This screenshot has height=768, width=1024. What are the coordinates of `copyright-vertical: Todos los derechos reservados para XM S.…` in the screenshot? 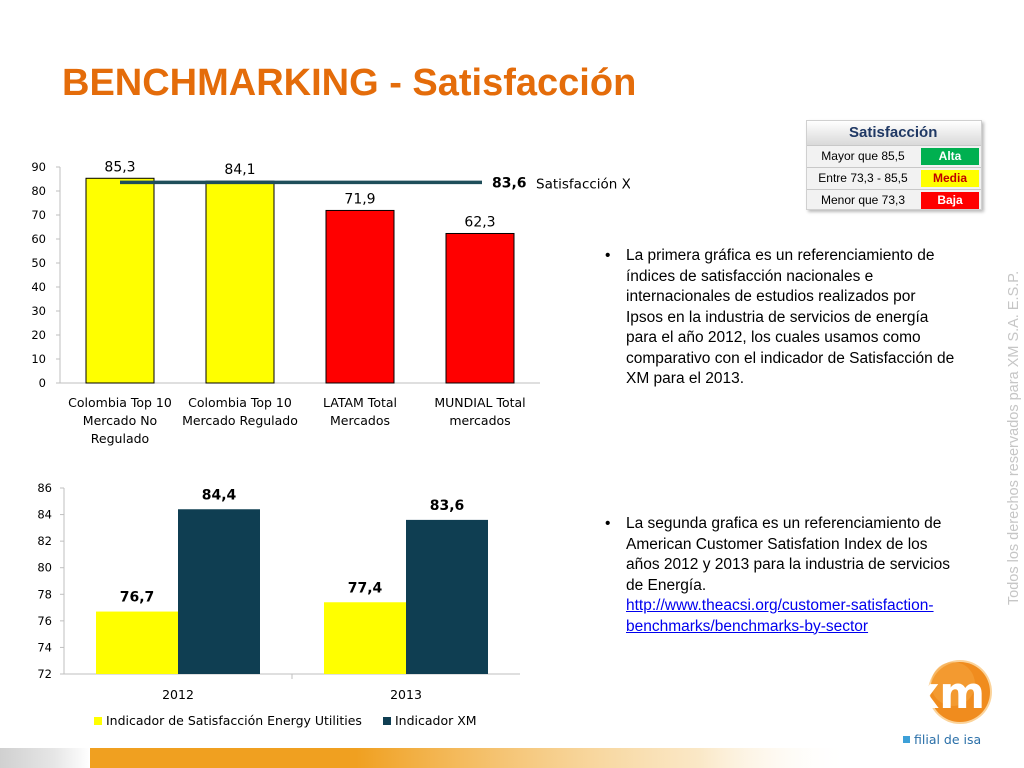 It's located at (1014, 438).